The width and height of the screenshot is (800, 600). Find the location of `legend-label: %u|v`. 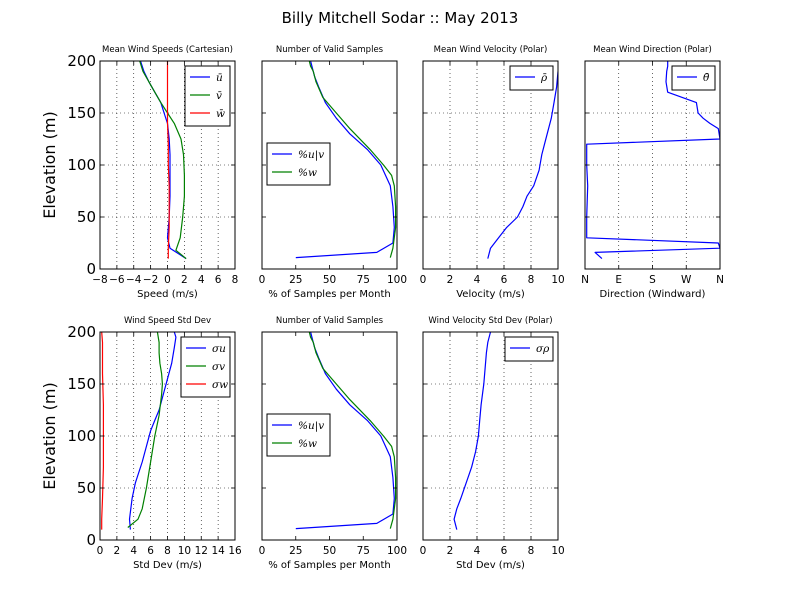

legend-label: %u|v is located at coordinates (311, 155).